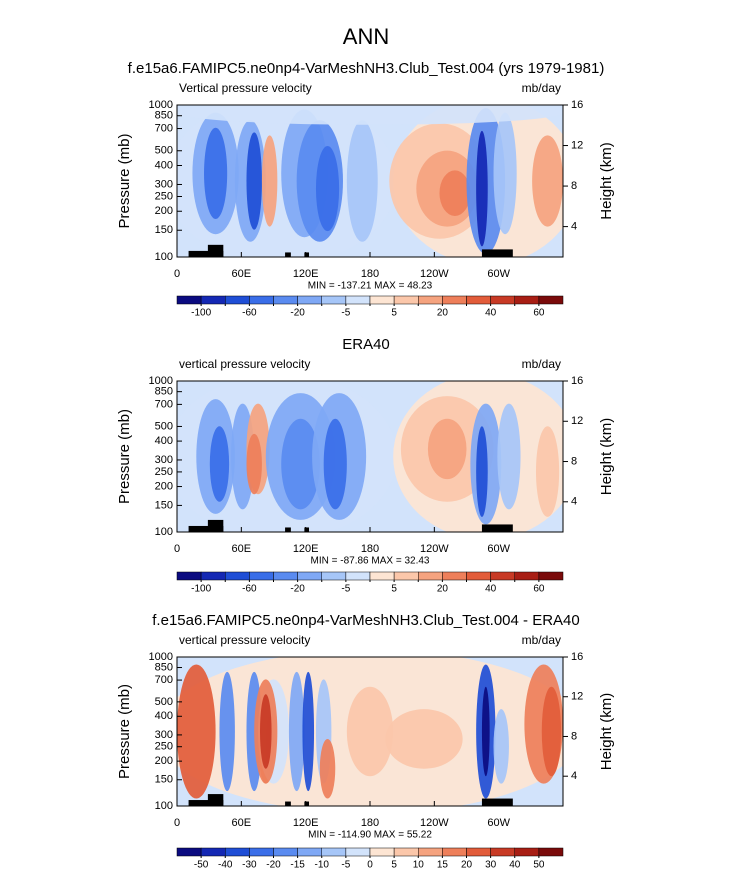  Describe the element at coordinates (164, 165) in the screenshot. I see `y-tick-label: 400` at that location.